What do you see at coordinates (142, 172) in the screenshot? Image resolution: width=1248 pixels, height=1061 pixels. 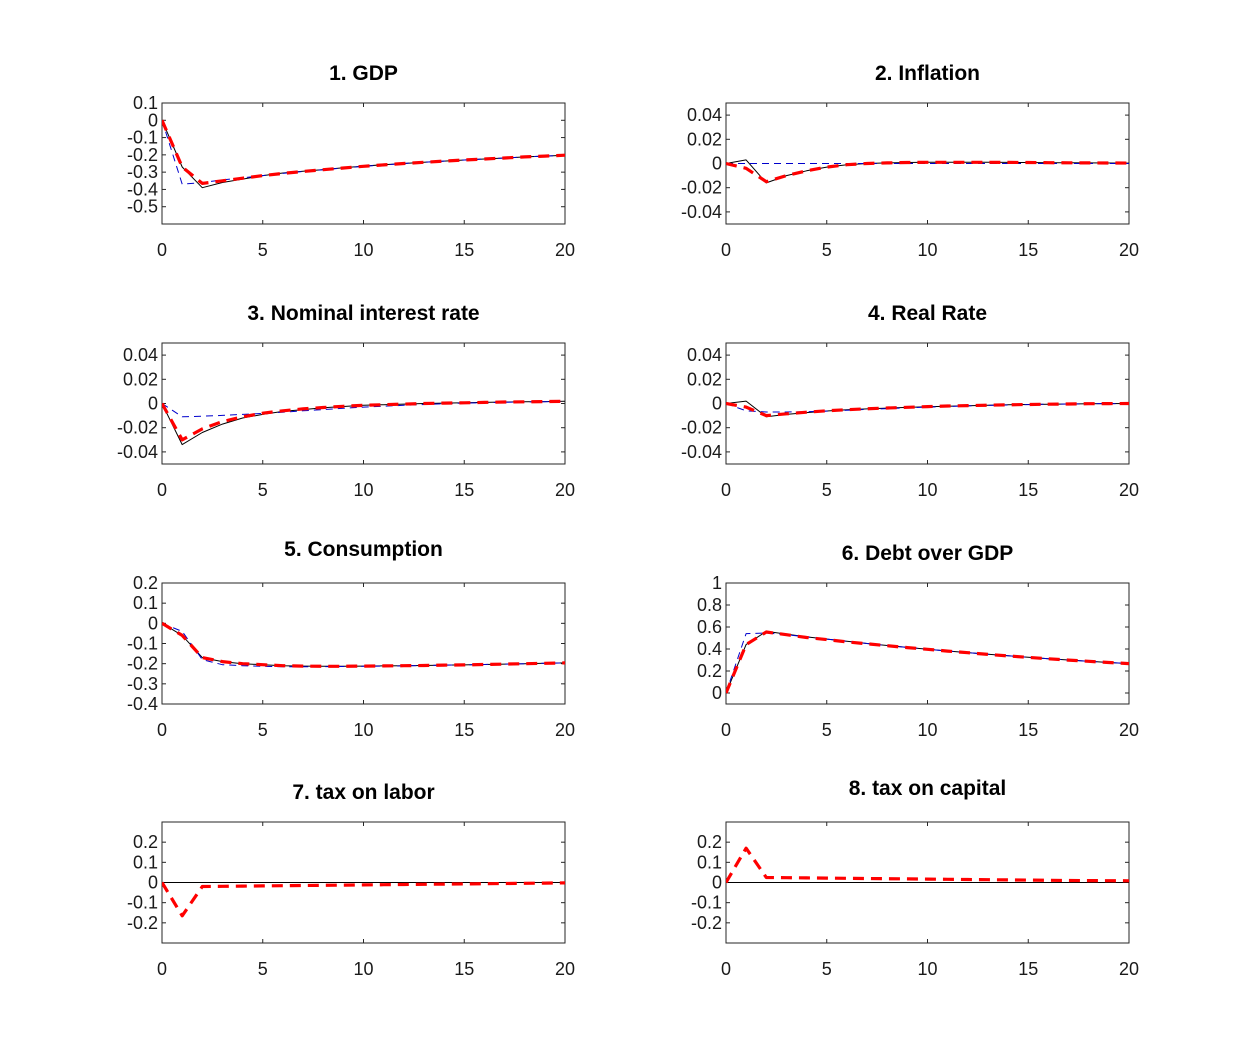 I see `y-tick-label: -0.3` at bounding box center [142, 172].